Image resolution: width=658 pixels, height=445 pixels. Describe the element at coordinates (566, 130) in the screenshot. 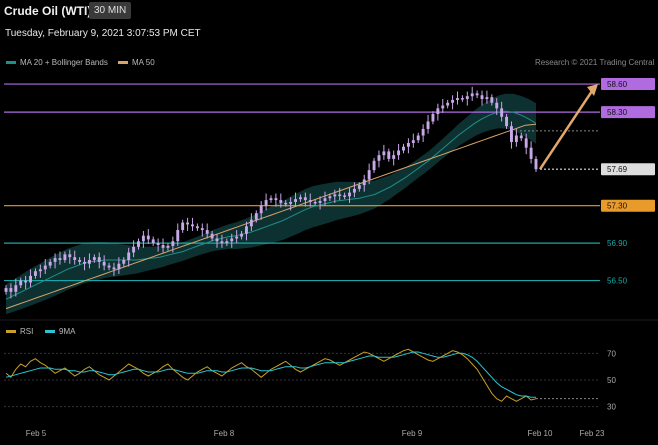

I see `target-arrow-shaft` at that location.